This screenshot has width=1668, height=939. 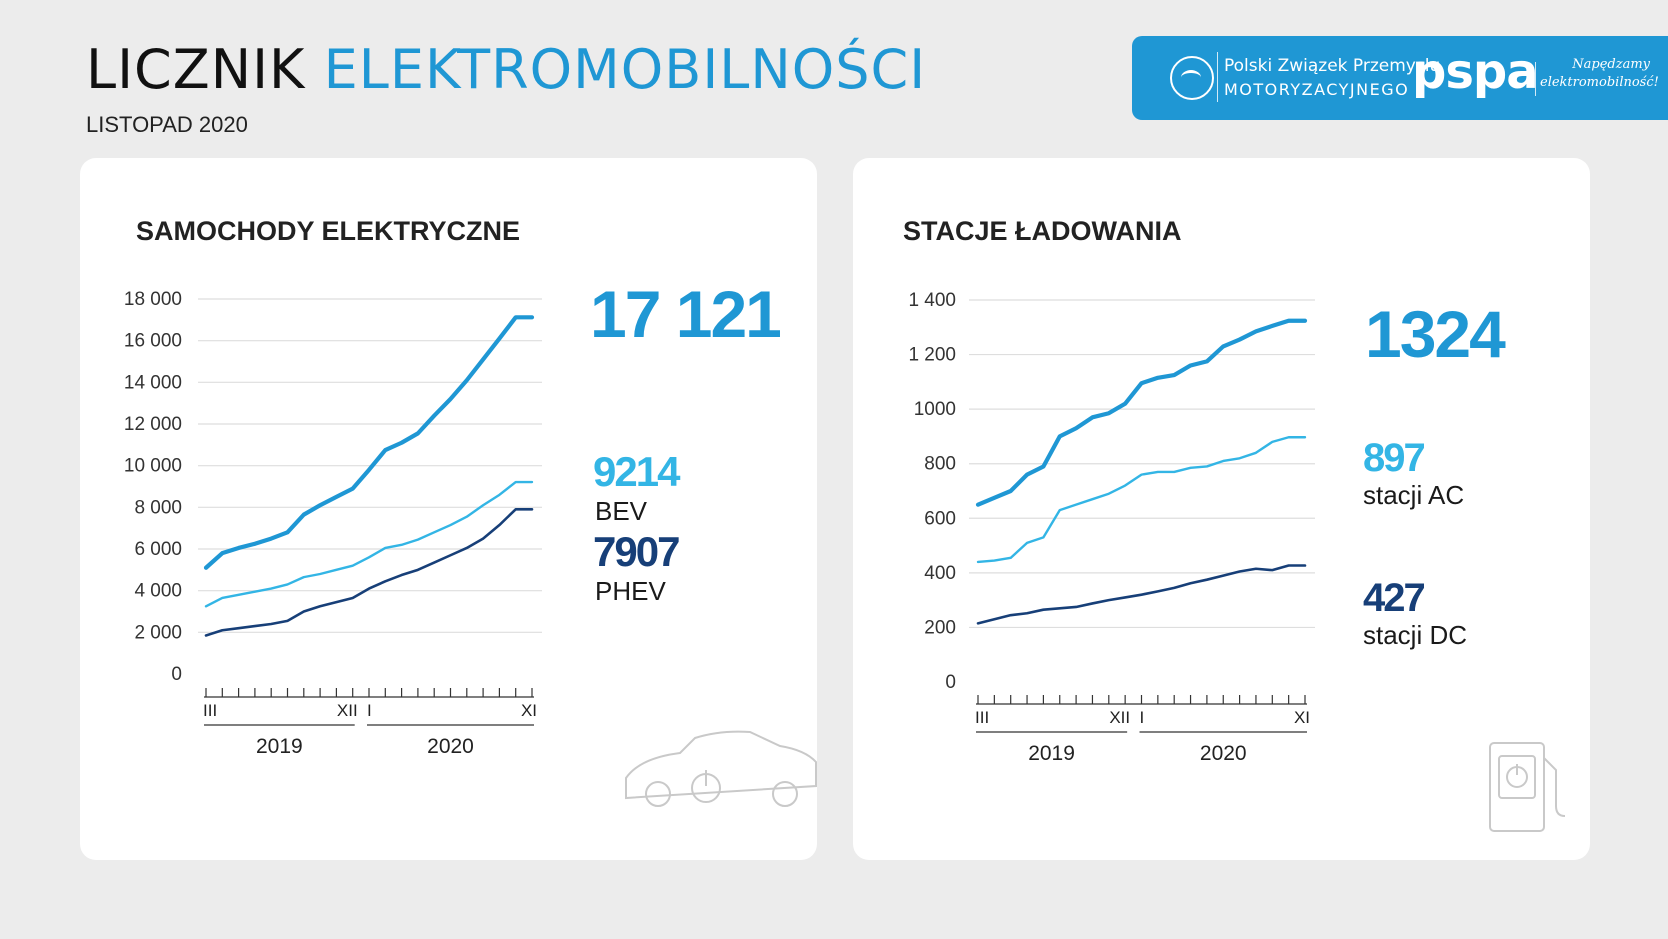 I want to click on cars-ytick-label: 18 000, so click(x=153, y=299).